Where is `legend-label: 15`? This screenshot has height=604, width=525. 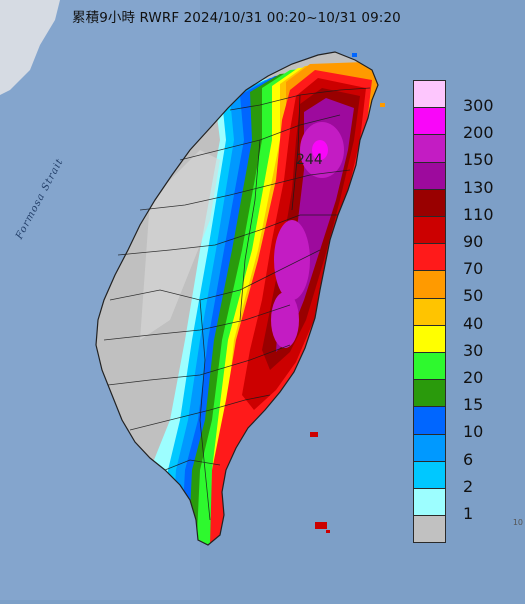
legend-label: 15 is located at coordinates (473, 405).